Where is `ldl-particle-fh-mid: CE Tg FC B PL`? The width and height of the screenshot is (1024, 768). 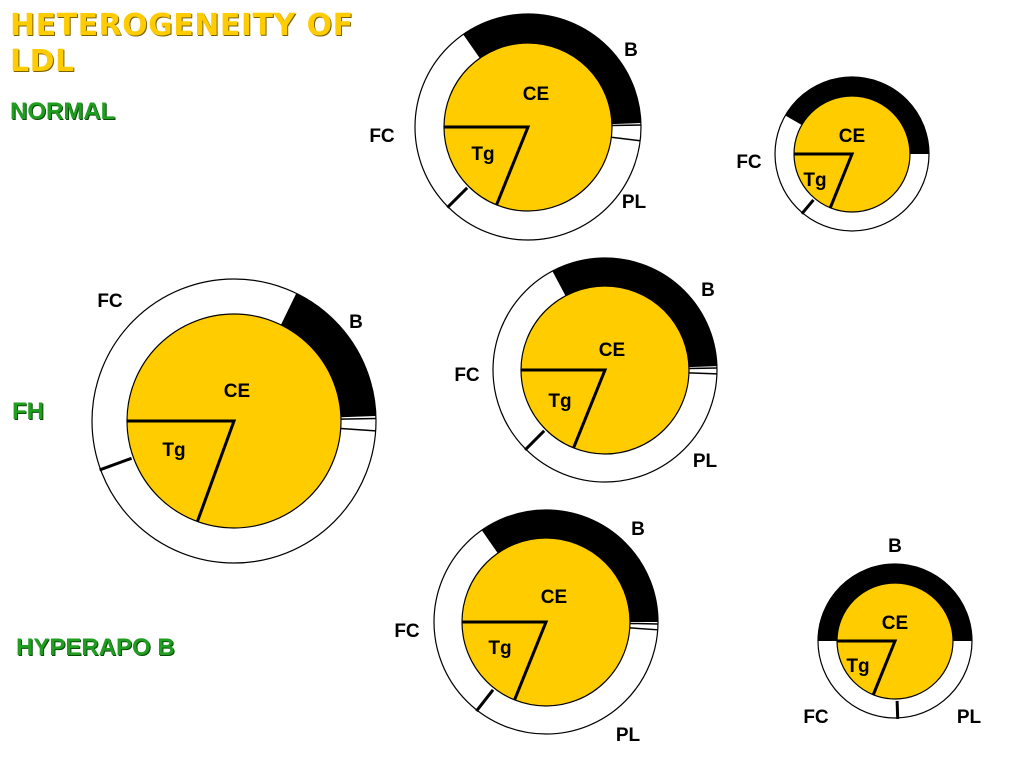
ldl-particle-fh-mid: CE Tg FC B PL is located at coordinates (586, 370).